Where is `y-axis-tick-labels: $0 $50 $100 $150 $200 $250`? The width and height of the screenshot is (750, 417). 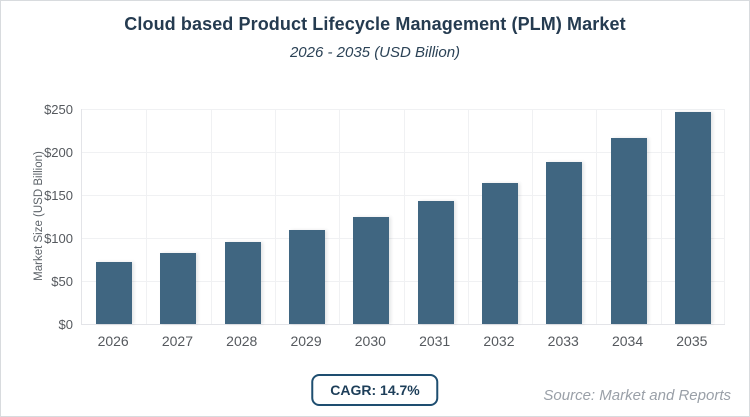 y-axis-tick-labels: $0 $50 $100 $150 $200 $250 is located at coordinates (37, 217).